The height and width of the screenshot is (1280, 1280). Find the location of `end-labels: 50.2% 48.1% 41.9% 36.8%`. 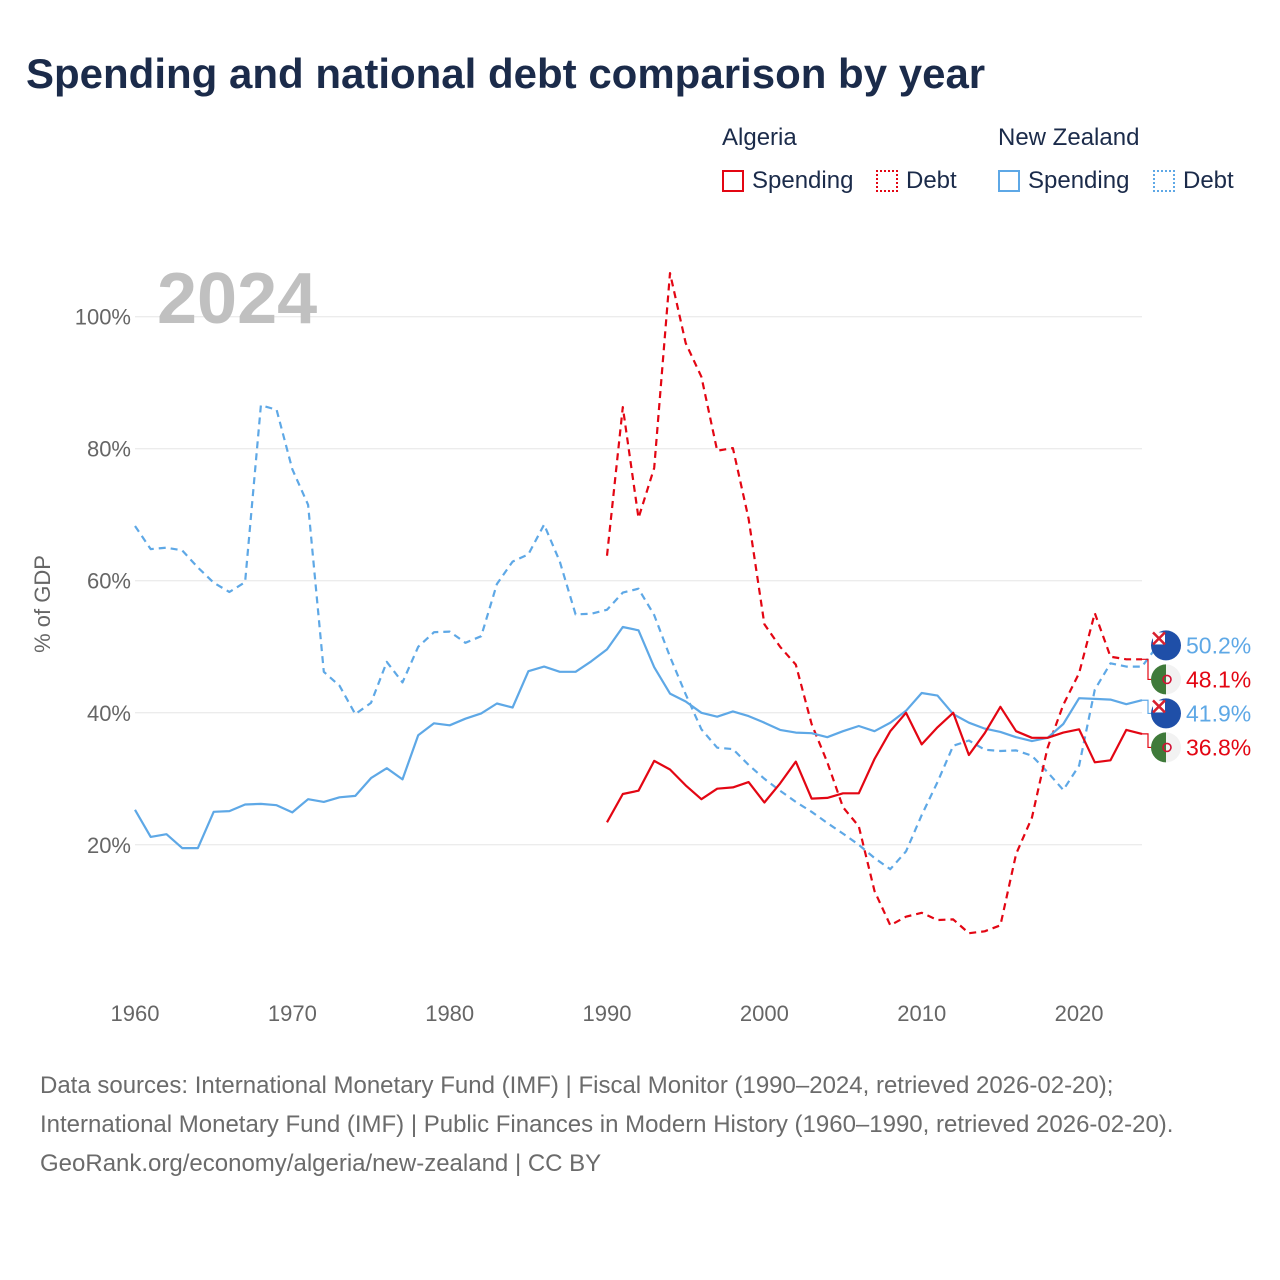

end-labels: 50.2% 48.1% 41.9% 36.8% is located at coordinates (1196, 696).